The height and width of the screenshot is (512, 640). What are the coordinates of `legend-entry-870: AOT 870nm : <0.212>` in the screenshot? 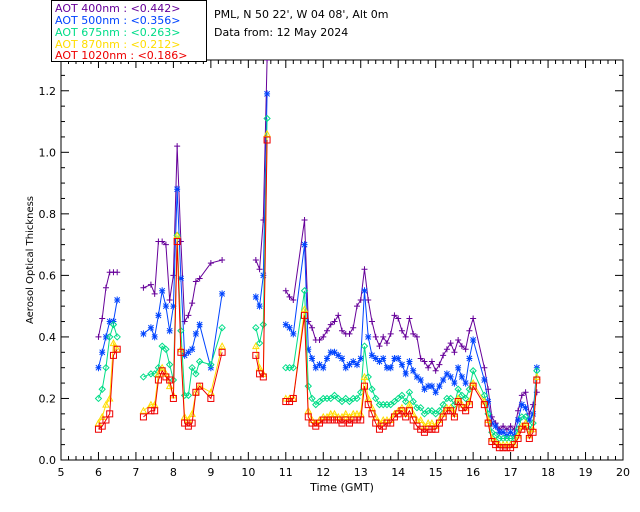 It's located at (118, 45).